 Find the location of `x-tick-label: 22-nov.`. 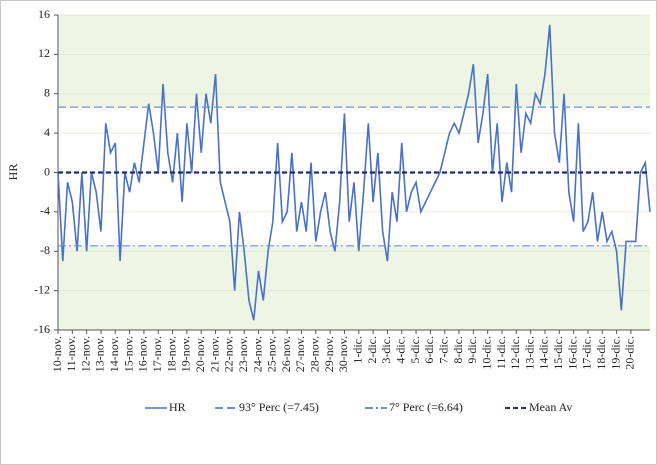

x-tick-label: 22-nov. is located at coordinates (229, 354).